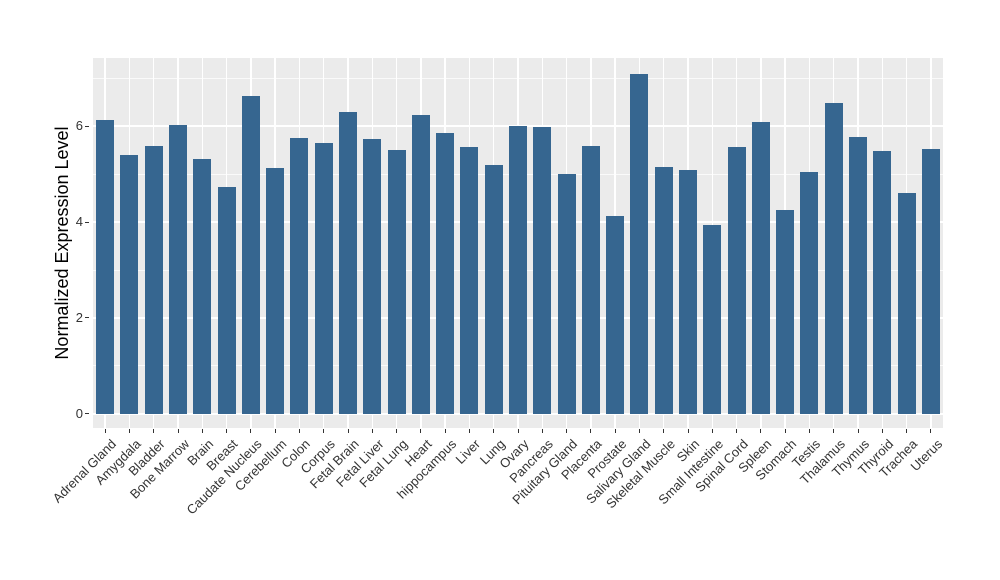 This screenshot has height=580, width=1000. Describe the element at coordinates (906, 303) in the screenshot. I see `bar-trachea` at that location.